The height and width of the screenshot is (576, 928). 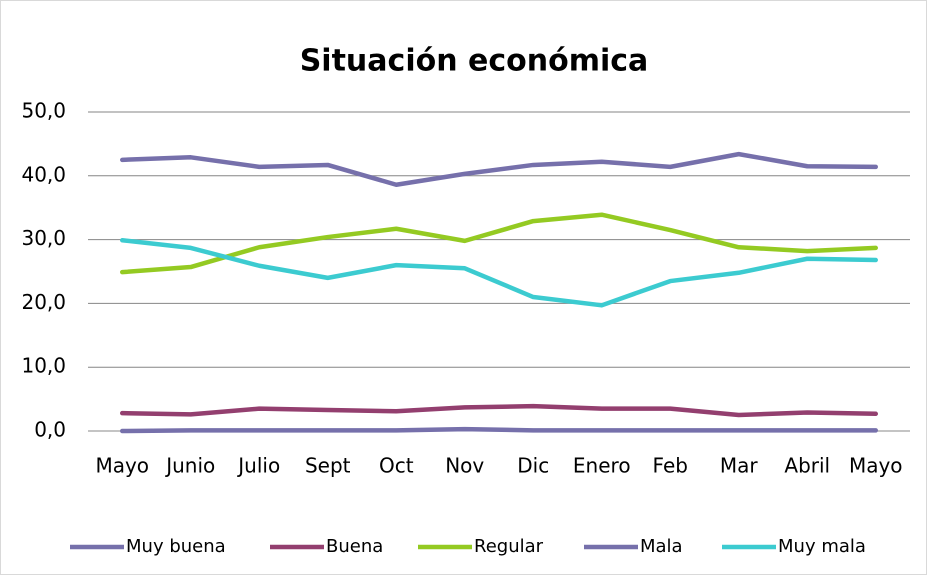 I want to click on x-tick-label: Junio, so click(x=189, y=466).